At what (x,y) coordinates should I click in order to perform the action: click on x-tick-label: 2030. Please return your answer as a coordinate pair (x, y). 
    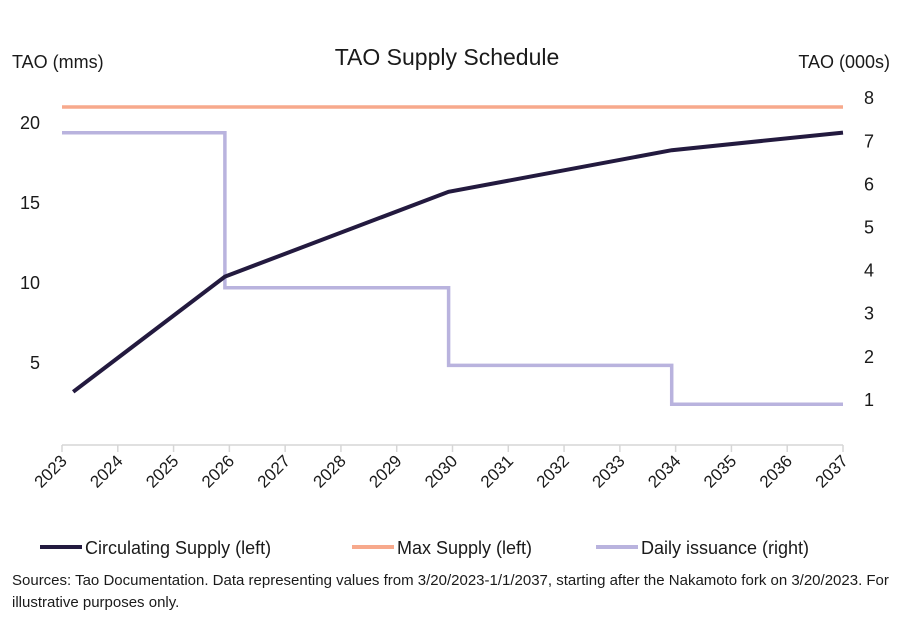
    Looking at the image, I should click on (441, 471).